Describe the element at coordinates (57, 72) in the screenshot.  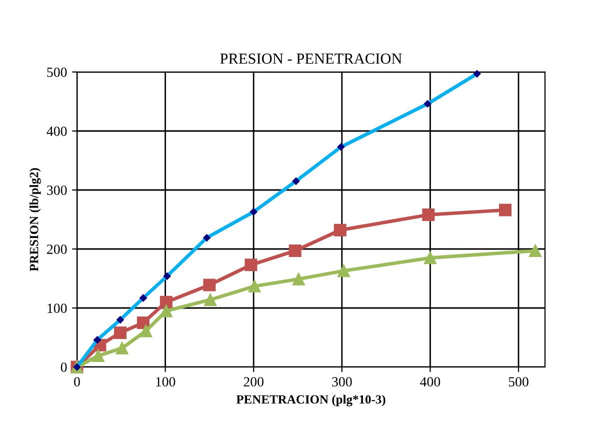
I see `y-tick-label: 500` at that location.